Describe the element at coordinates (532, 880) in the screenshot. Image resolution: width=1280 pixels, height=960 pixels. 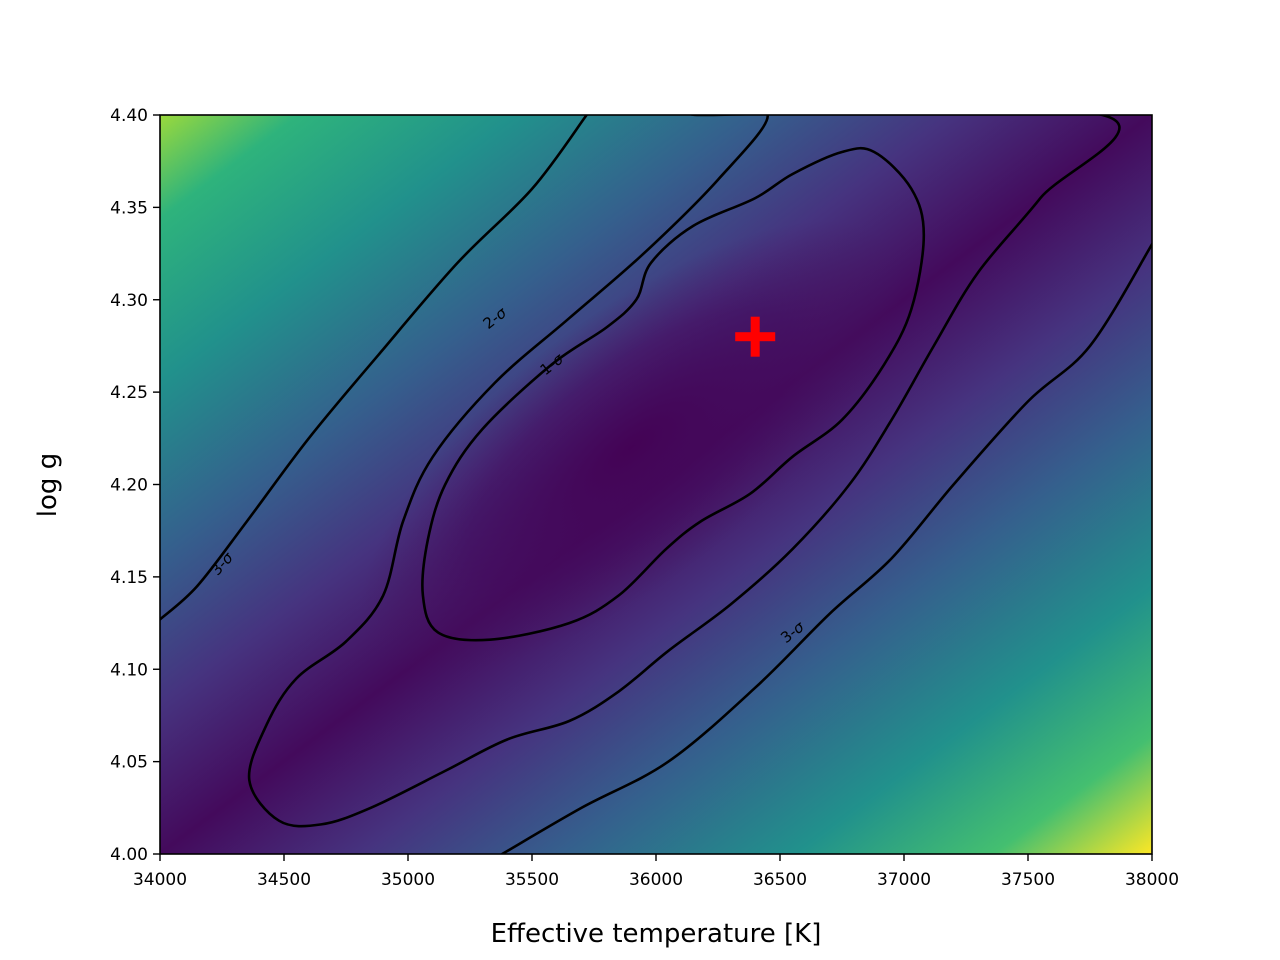
I see `x-tick-label: 35500` at that location.